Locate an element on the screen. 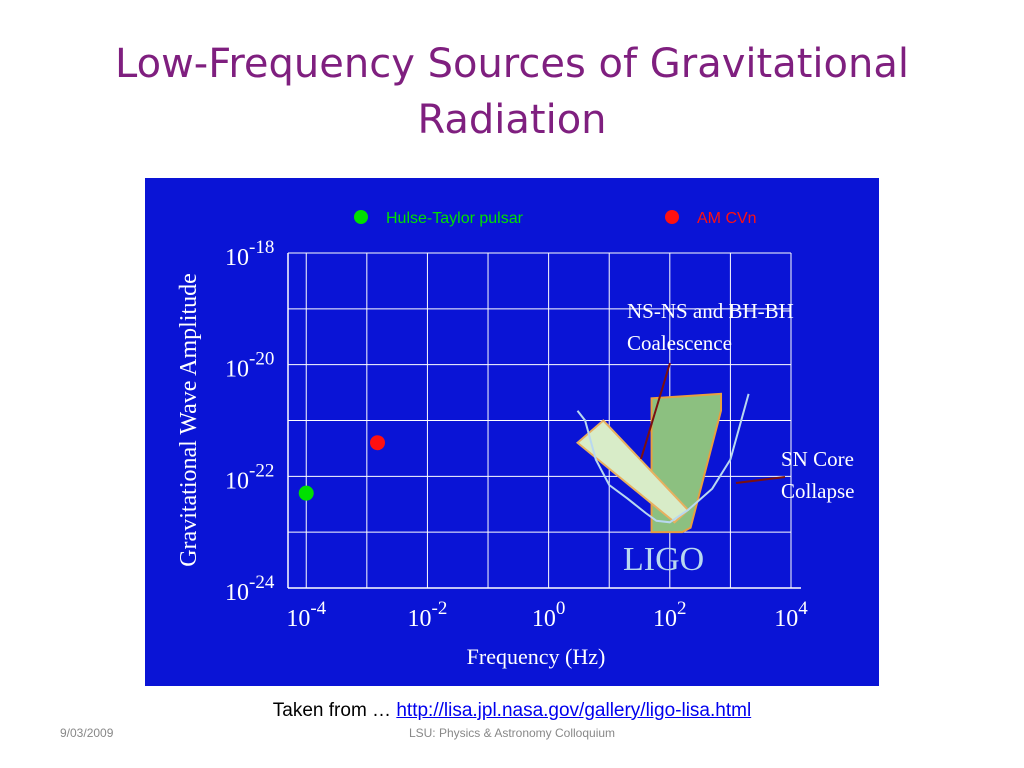 The height and width of the screenshot is (768, 1024). legend-layer: Hulse-Taylor pulsar AM CVn is located at coordinates (555, 218).